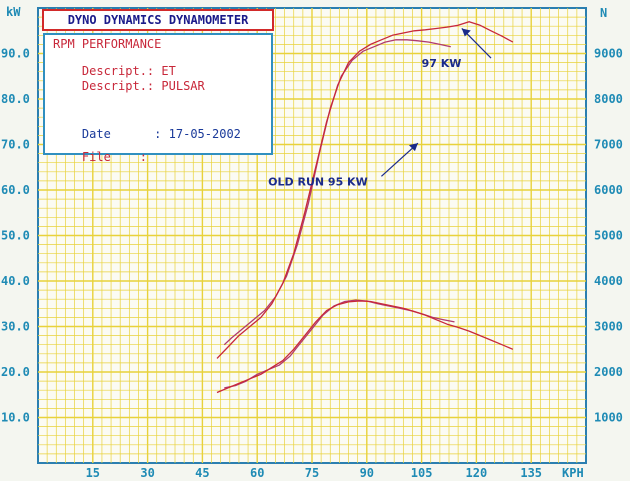  Describe the element at coordinates (93, 473) in the screenshot. I see `x-tick-label: 15` at that location.